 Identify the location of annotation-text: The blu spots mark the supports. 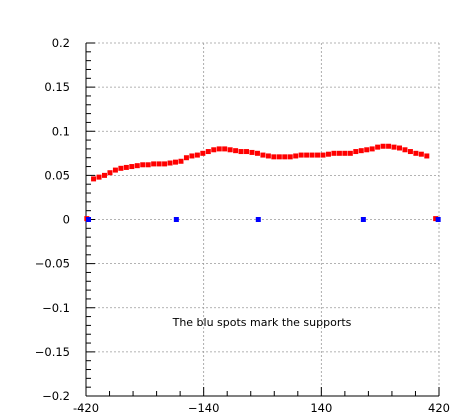
(262, 322).